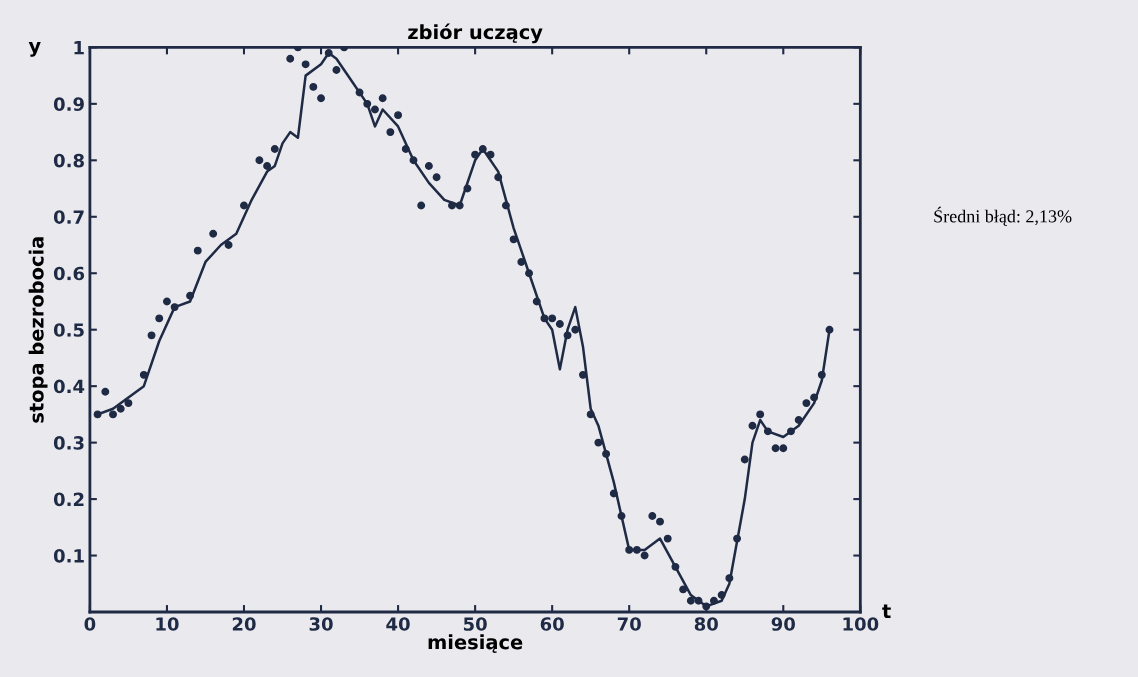 This screenshot has height=677, width=1138. What do you see at coordinates (68, 217) in the screenshot?
I see `y-tick-label: 0.7` at bounding box center [68, 217].